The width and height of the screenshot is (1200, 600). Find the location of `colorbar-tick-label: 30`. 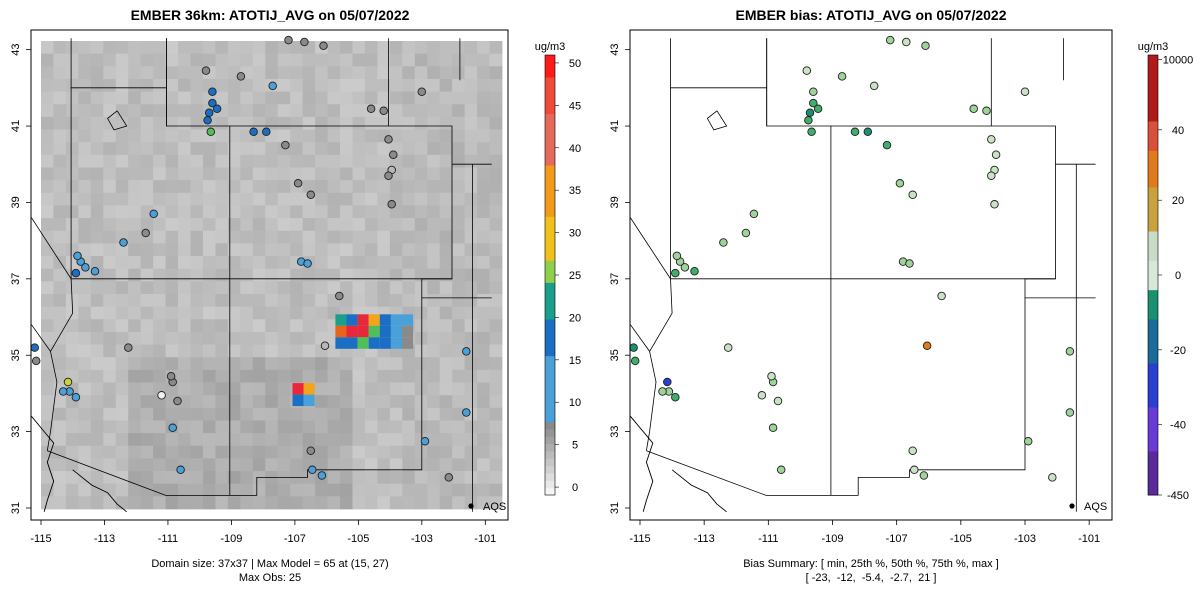

colorbar-tick-label: 30 is located at coordinates (575, 234).